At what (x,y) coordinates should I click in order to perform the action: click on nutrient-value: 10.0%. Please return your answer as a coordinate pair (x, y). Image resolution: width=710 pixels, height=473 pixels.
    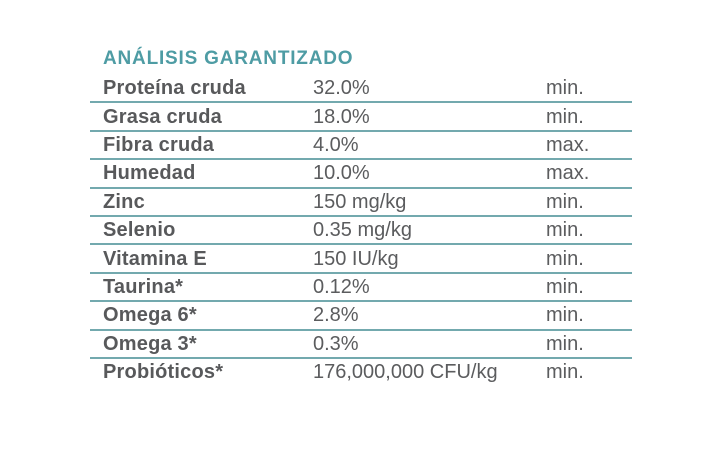
    Looking at the image, I should click on (341, 173).